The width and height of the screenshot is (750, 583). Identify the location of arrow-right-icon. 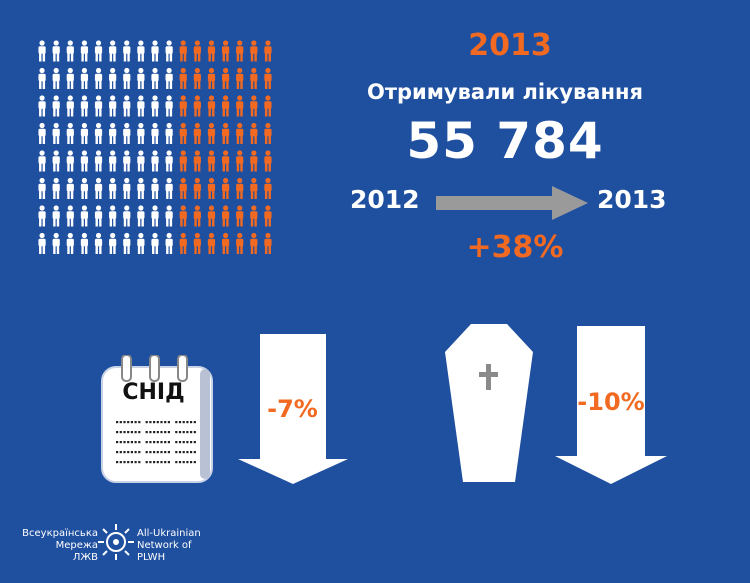
(512, 203).